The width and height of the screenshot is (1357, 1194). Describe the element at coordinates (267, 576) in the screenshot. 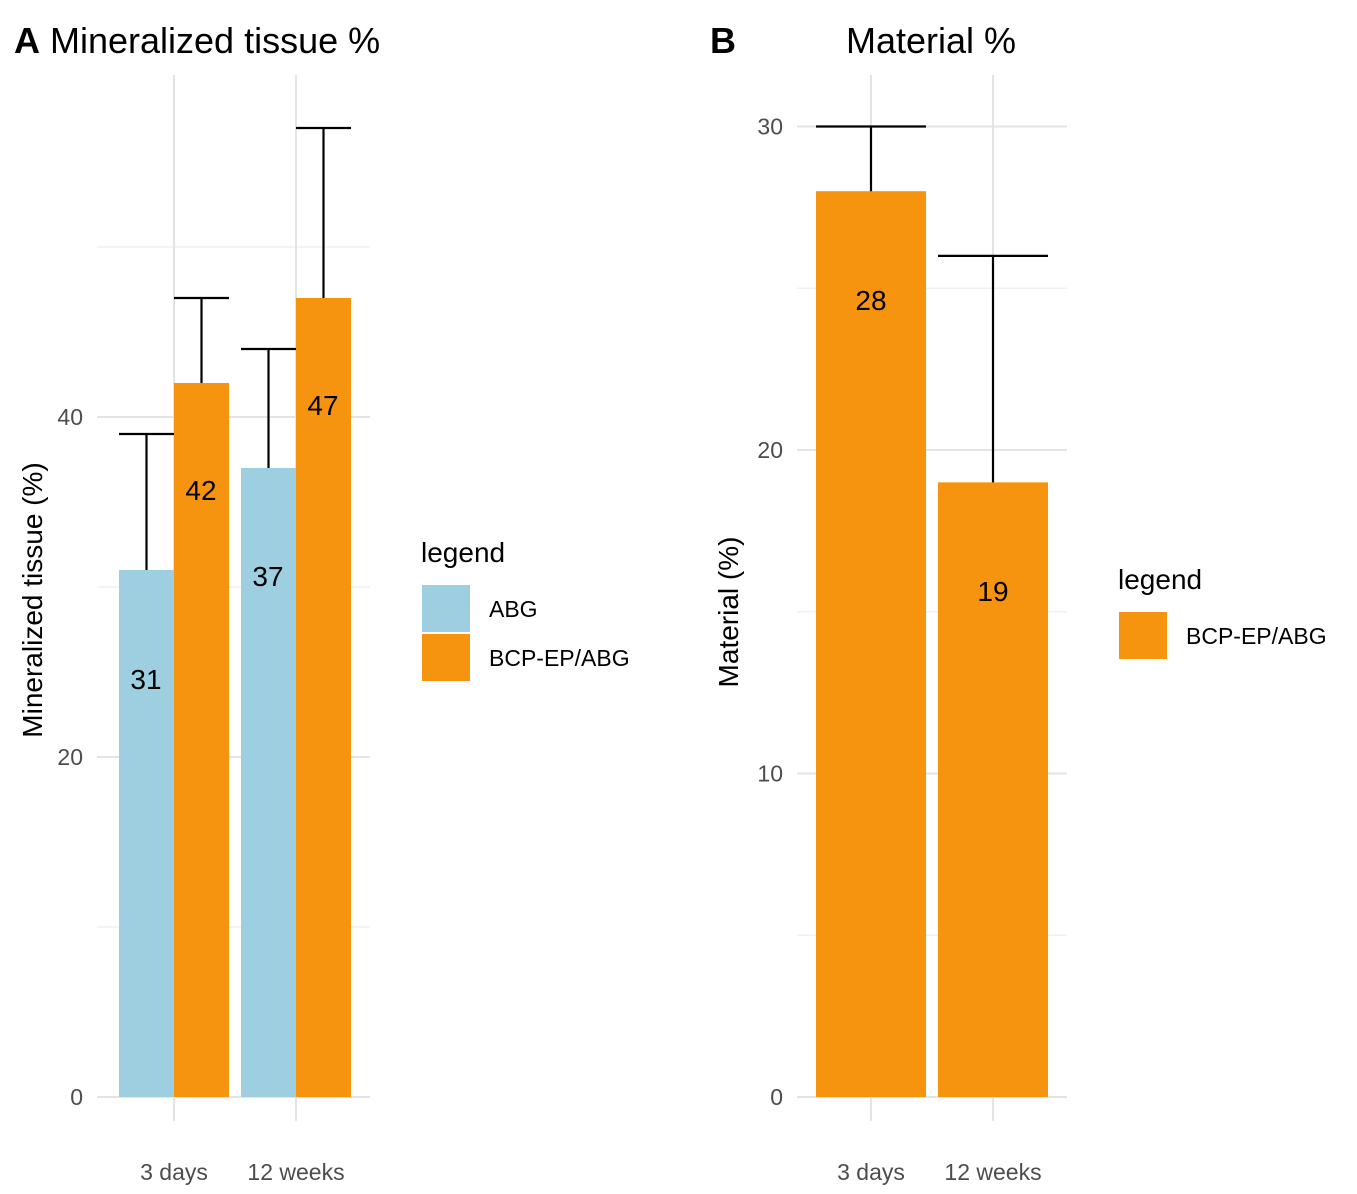

I see `data-label: 37` at that location.